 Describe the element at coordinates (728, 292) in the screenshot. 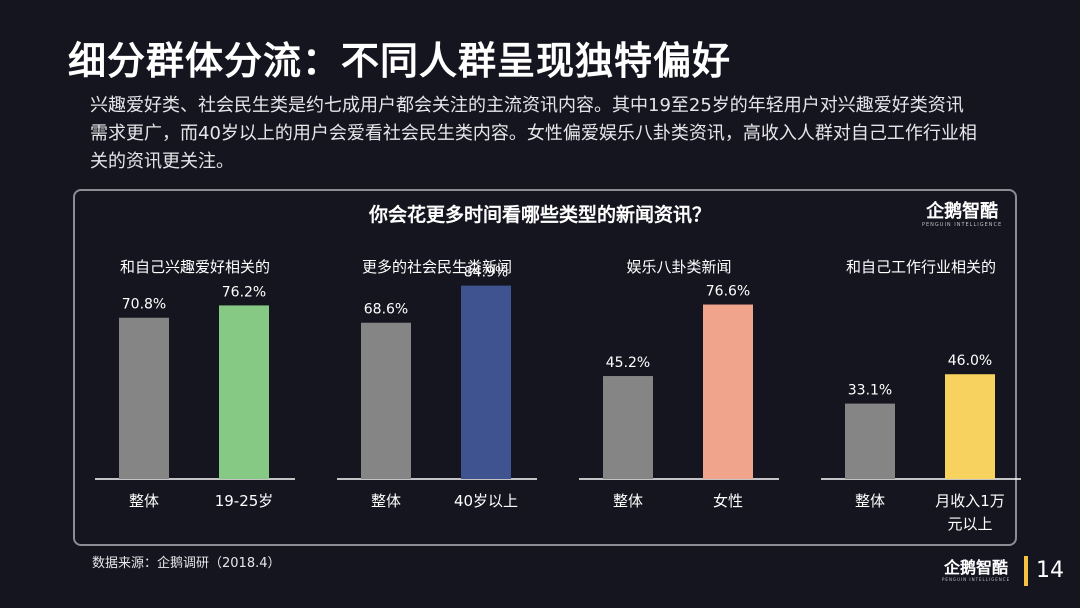

I see `data-label: 76.6%` at that location.